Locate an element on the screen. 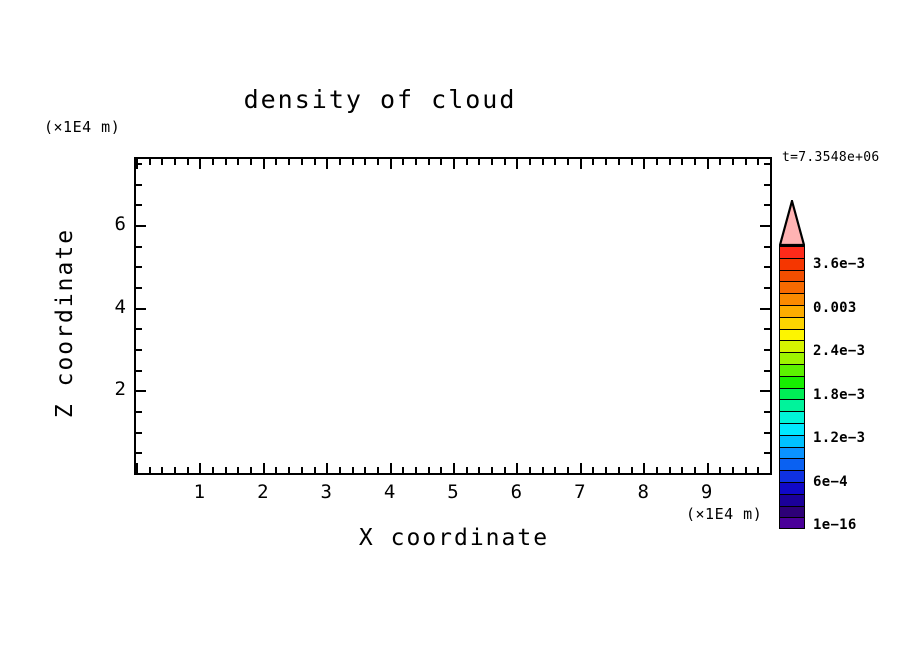 The image size is (904, 654). y-axis-unit-label: (×1E4 m) is located at coordinates (82, 127).